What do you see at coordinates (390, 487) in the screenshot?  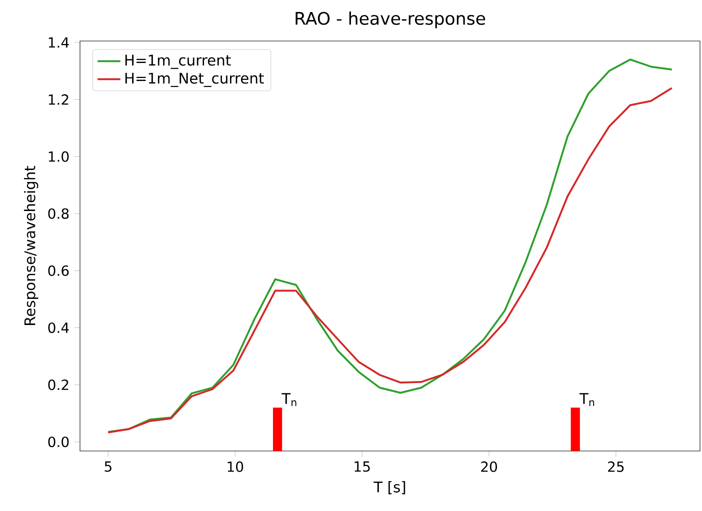 I see `x-axis-title: T [s]` at bounding box center [390, 487].